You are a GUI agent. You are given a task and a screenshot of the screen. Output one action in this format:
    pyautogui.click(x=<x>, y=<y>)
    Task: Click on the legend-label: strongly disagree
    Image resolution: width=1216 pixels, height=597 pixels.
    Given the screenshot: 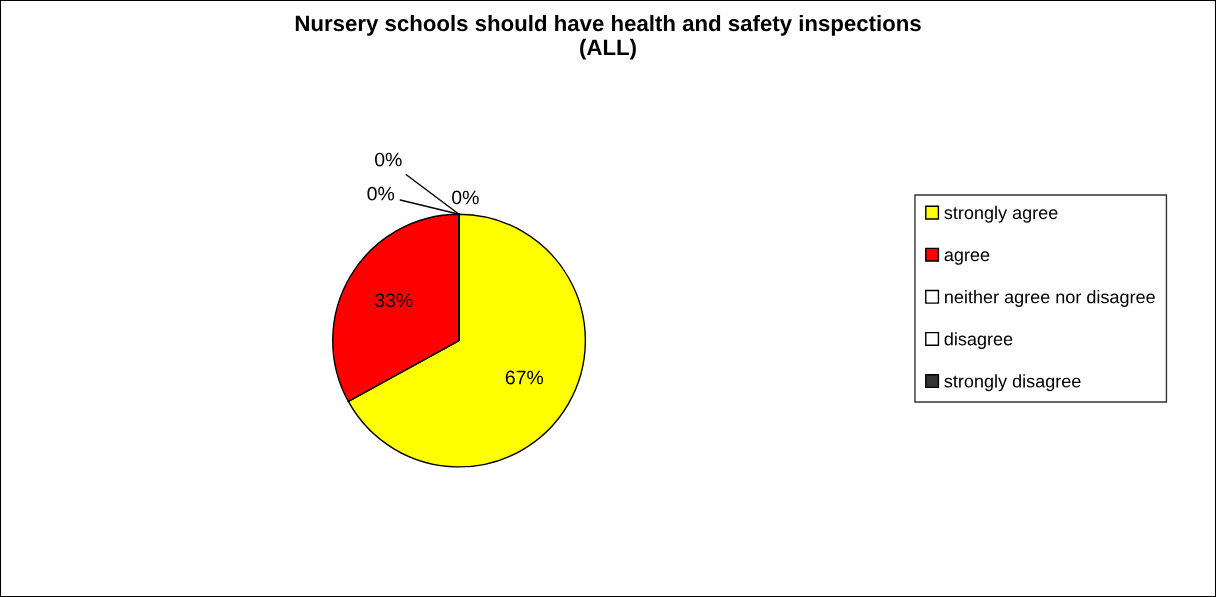 What is the action you would take?
    pyautogui.click(x=1012, y=383)
    